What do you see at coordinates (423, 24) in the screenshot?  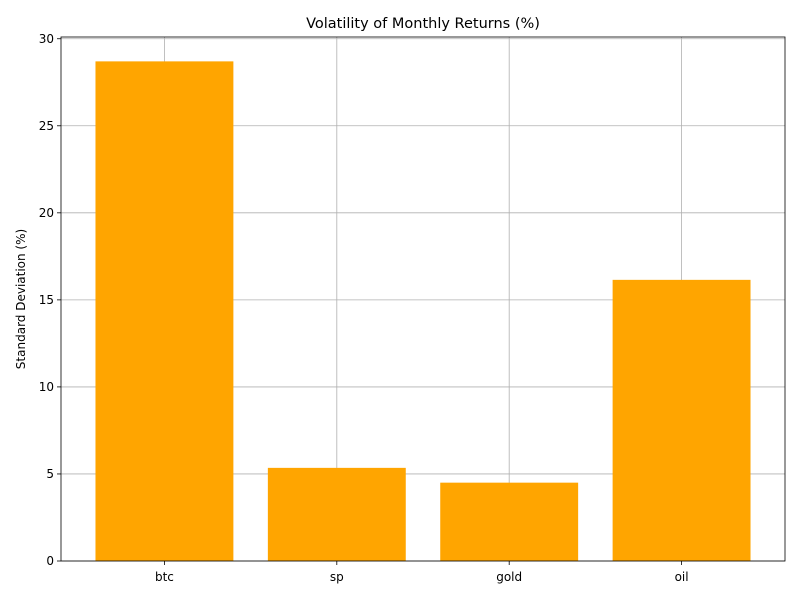 I see `chart-title: Volatility of Monthly Returns (%)` at bounding box center [423, 24].